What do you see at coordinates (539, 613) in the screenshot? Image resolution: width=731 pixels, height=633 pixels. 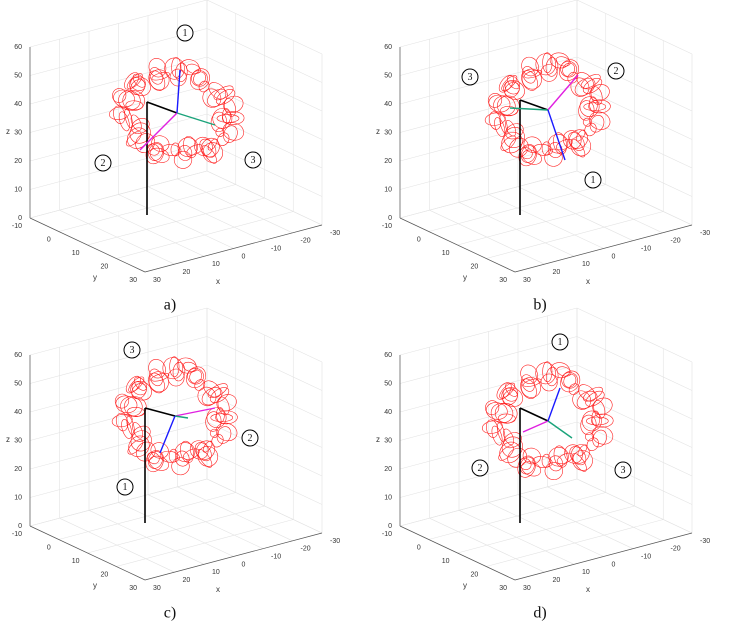 I see `caption: d)` at bounding box center [539, 613].